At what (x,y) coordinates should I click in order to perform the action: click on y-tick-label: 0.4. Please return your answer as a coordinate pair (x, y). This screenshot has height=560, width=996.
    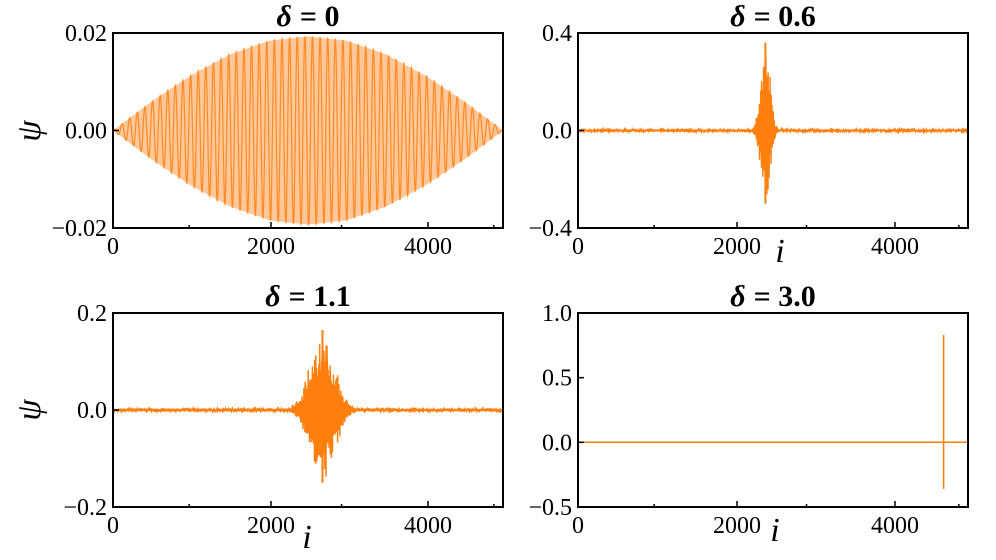
    Looking at the image, I should click on (557, 34).